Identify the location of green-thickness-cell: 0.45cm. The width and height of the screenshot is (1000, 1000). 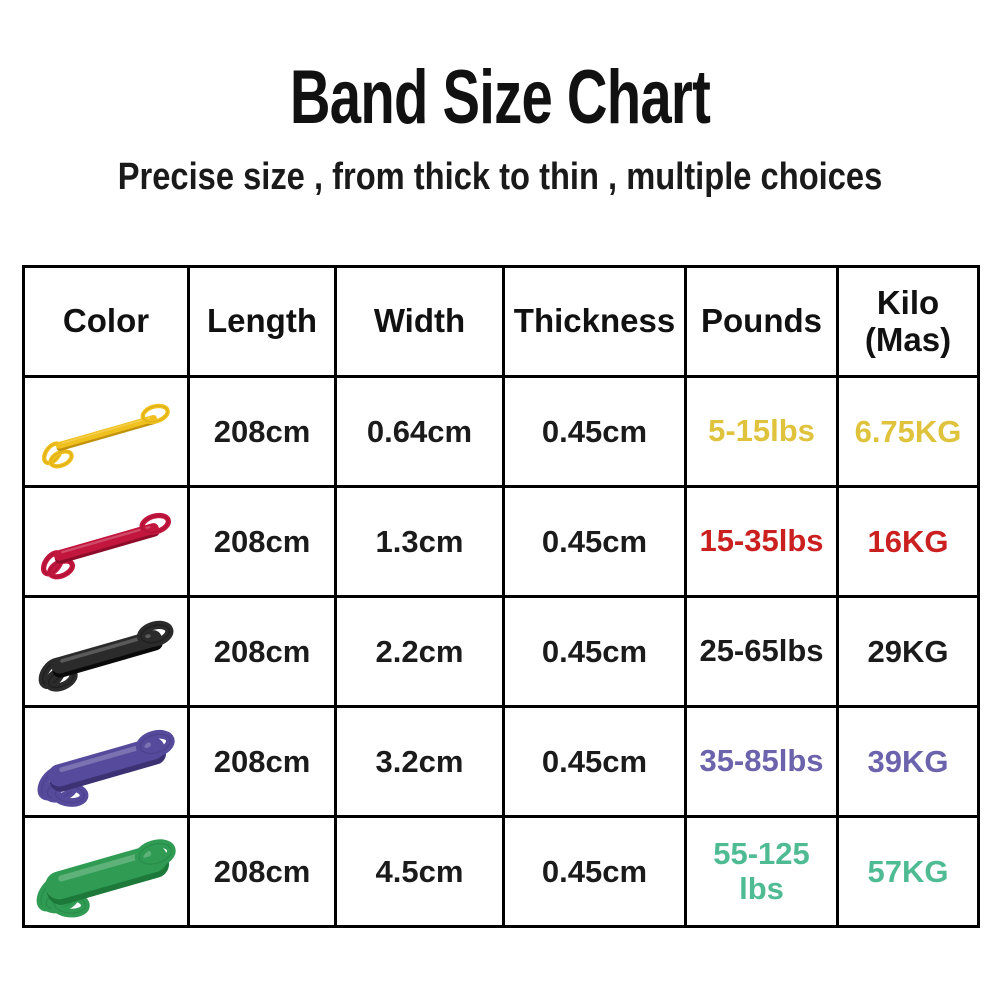
(594, 871).